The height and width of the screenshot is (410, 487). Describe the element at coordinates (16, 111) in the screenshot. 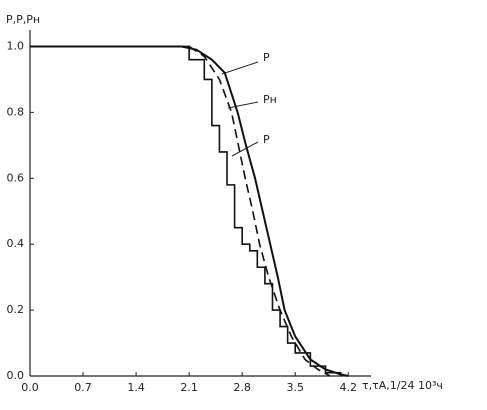

I see `y-tick-label: 0.8` at that location.